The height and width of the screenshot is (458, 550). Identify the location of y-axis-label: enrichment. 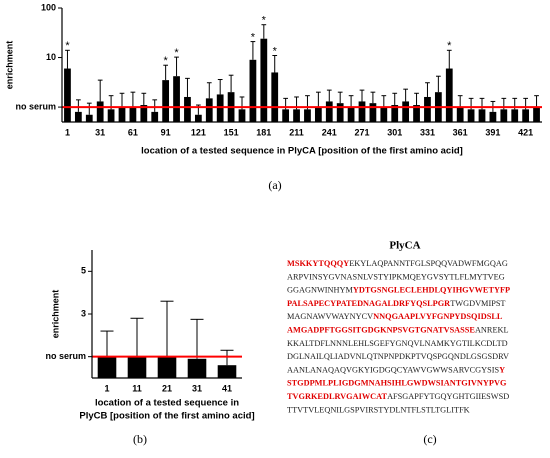
(9, 65).